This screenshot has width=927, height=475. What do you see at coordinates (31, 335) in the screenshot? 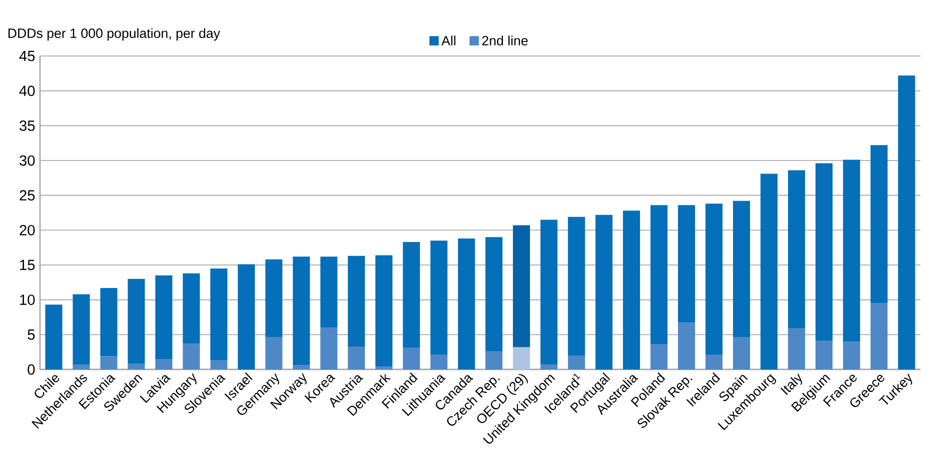
I see `y-tick-label: 5` at bounding box center [31, 335].